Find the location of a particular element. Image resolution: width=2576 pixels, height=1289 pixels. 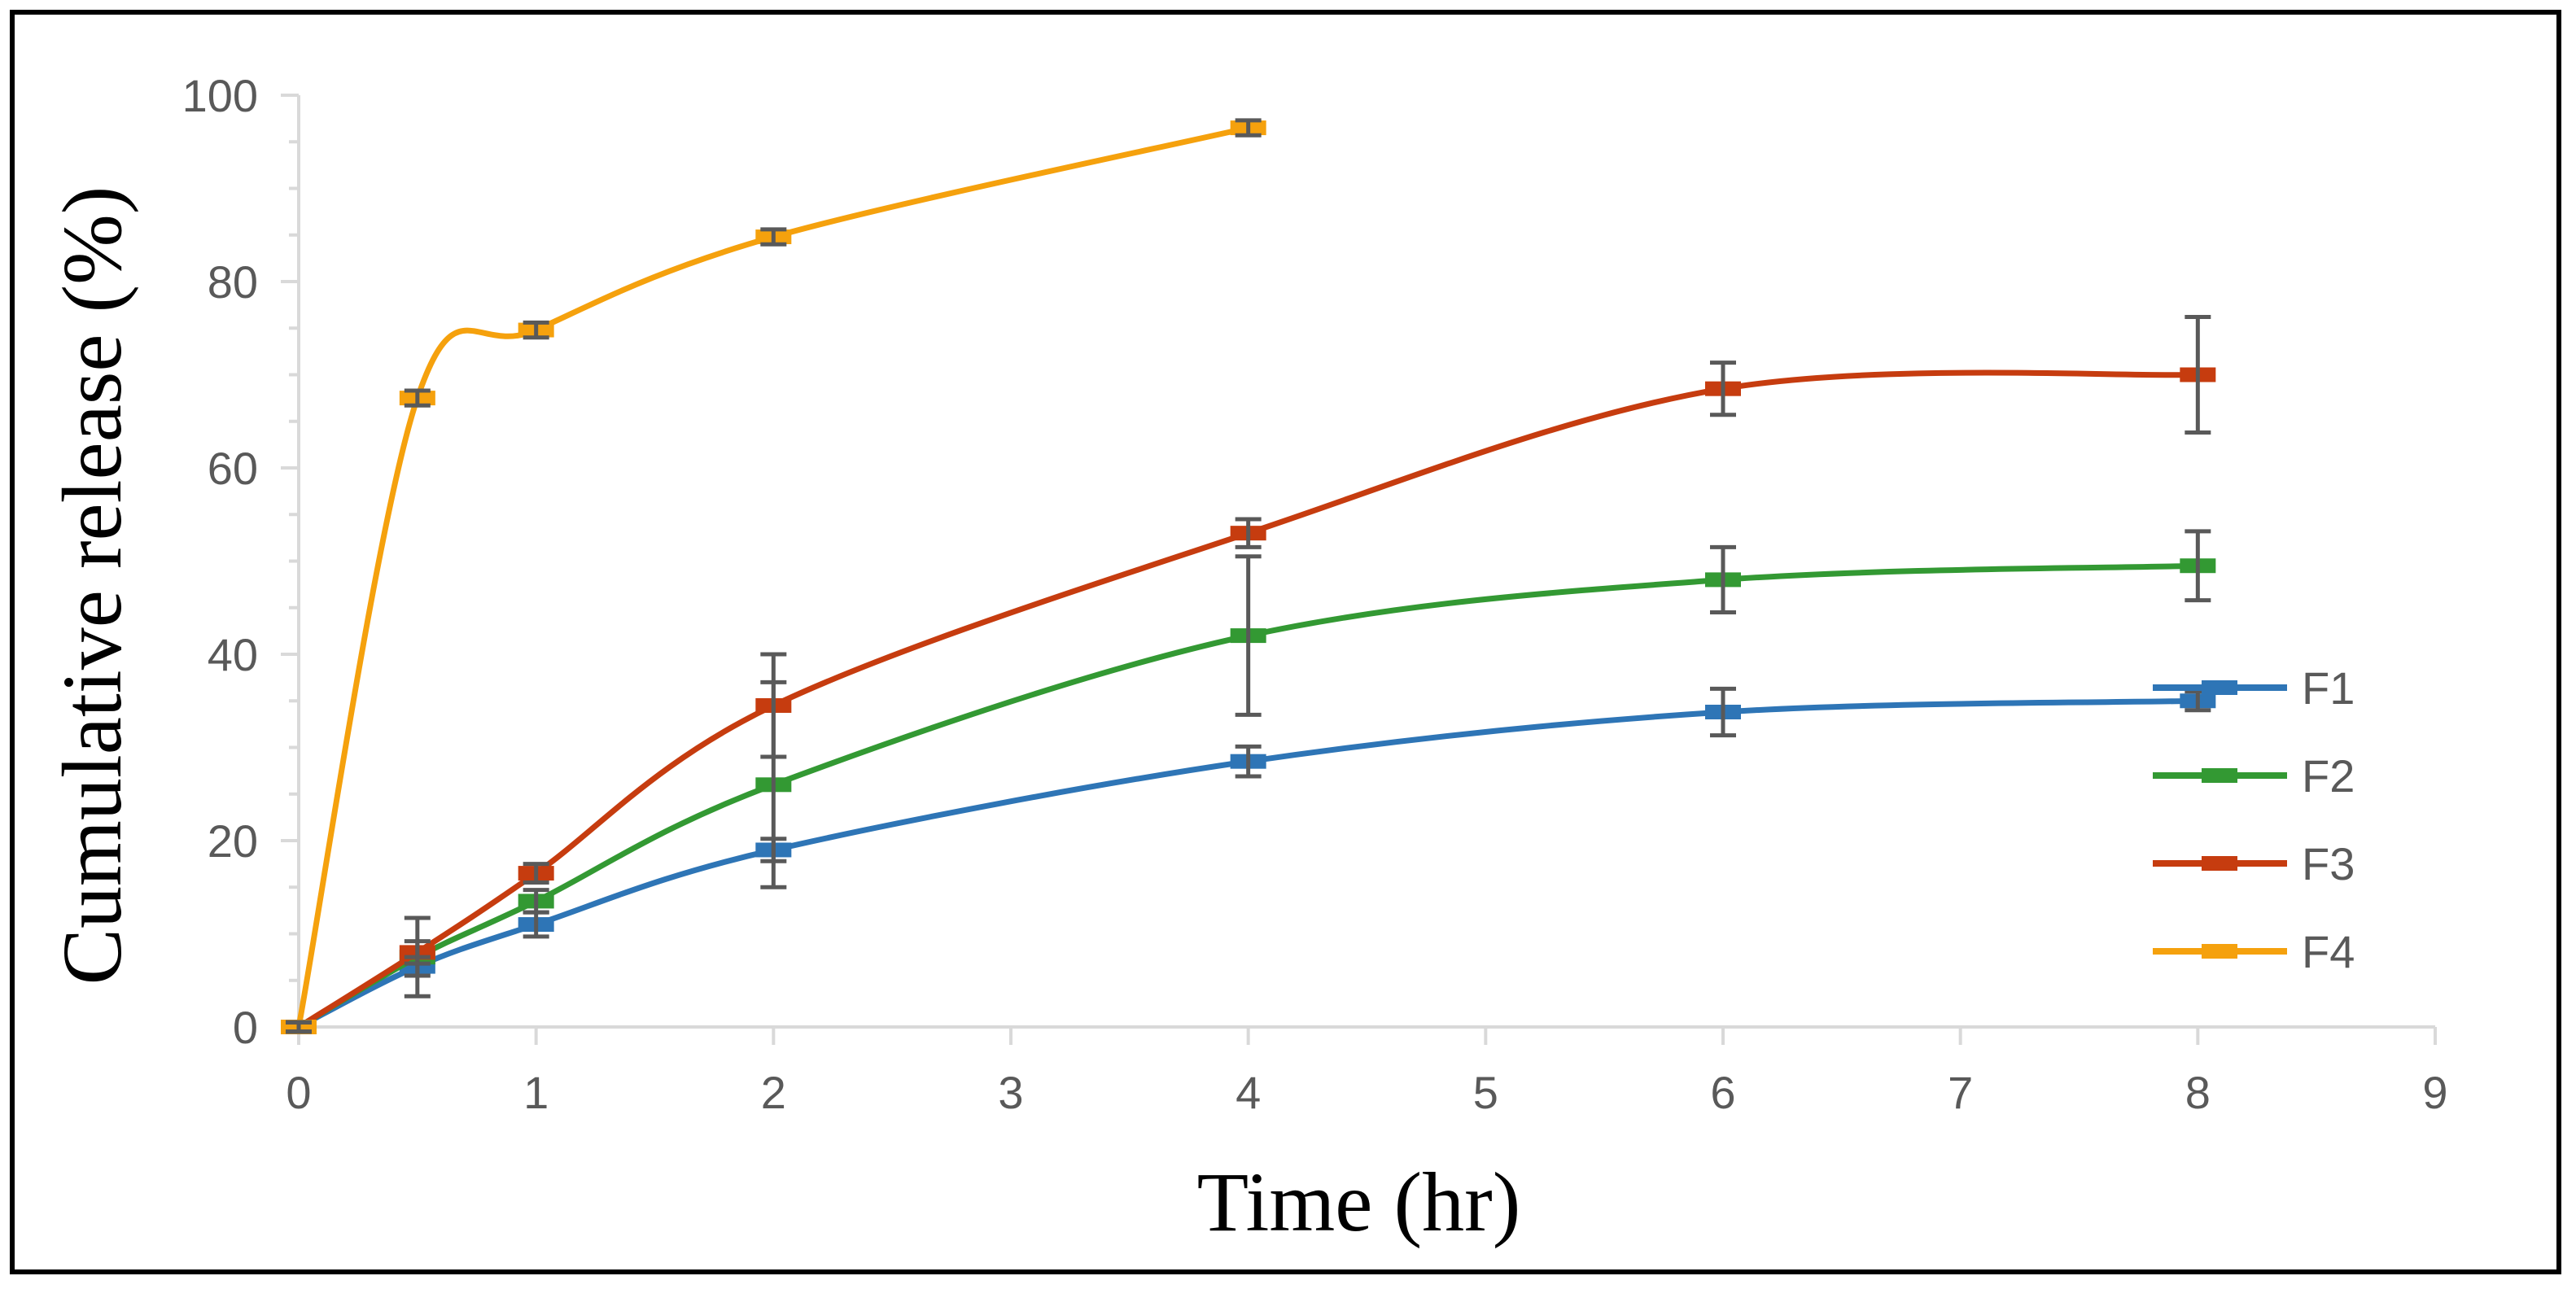

x-tick-label: 6 is located at coordinates (1722, 1092).